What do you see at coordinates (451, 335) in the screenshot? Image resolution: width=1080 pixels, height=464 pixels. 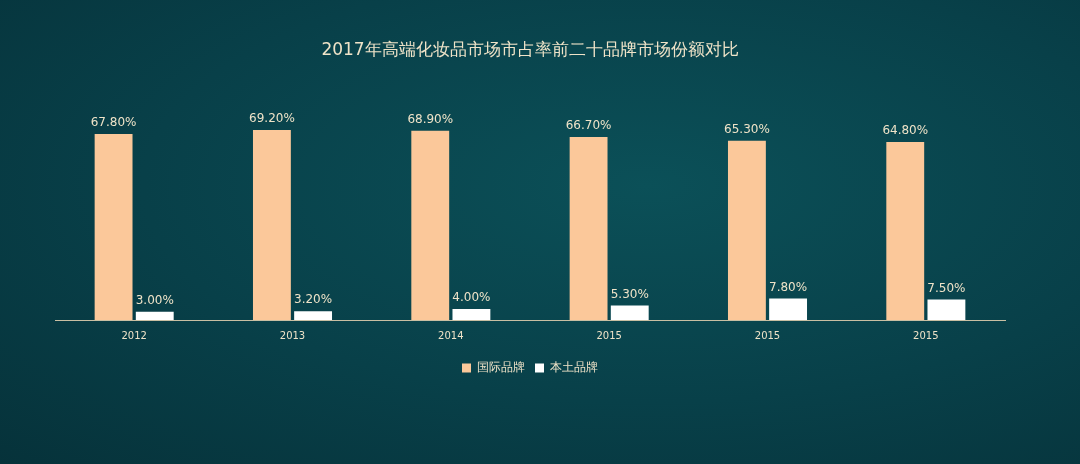 I see `x-tick-label: 2014` at bounding box center [451, 335].